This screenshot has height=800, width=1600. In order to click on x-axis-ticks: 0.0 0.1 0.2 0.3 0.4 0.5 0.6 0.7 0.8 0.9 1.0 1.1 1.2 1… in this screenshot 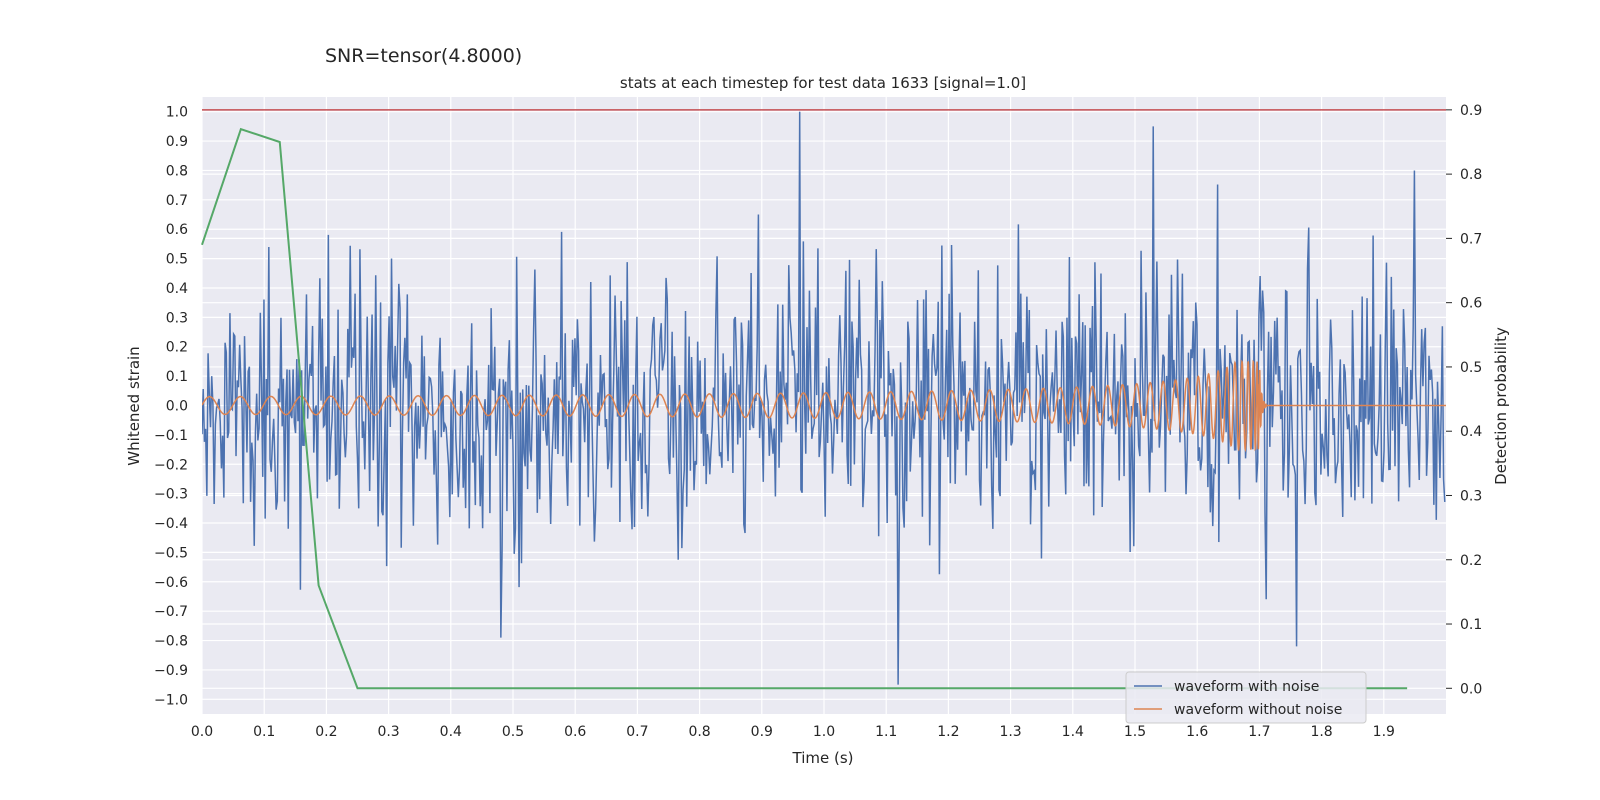, I will do `click(793, 732)`.